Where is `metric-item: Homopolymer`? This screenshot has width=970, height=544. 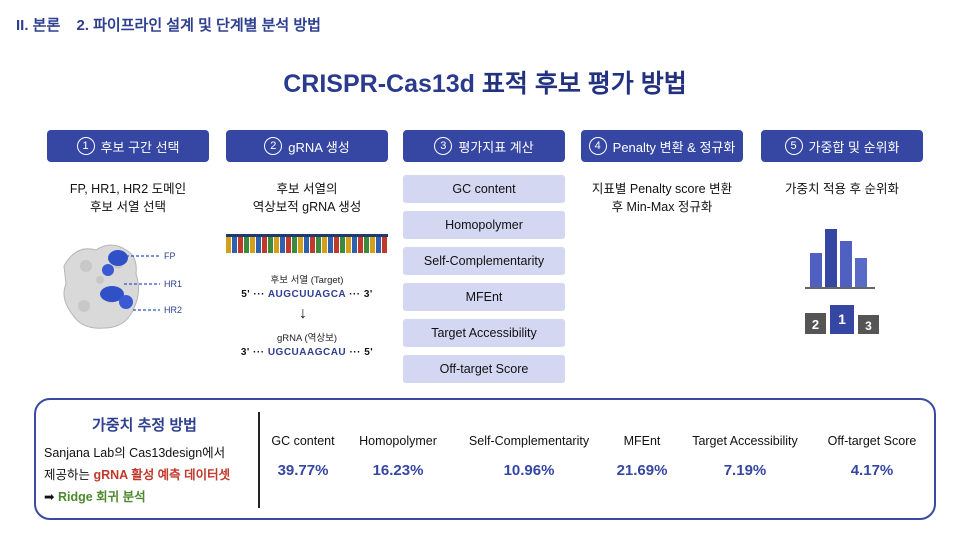
metric-item: Homopolymer is located at coordinates (484, 225).